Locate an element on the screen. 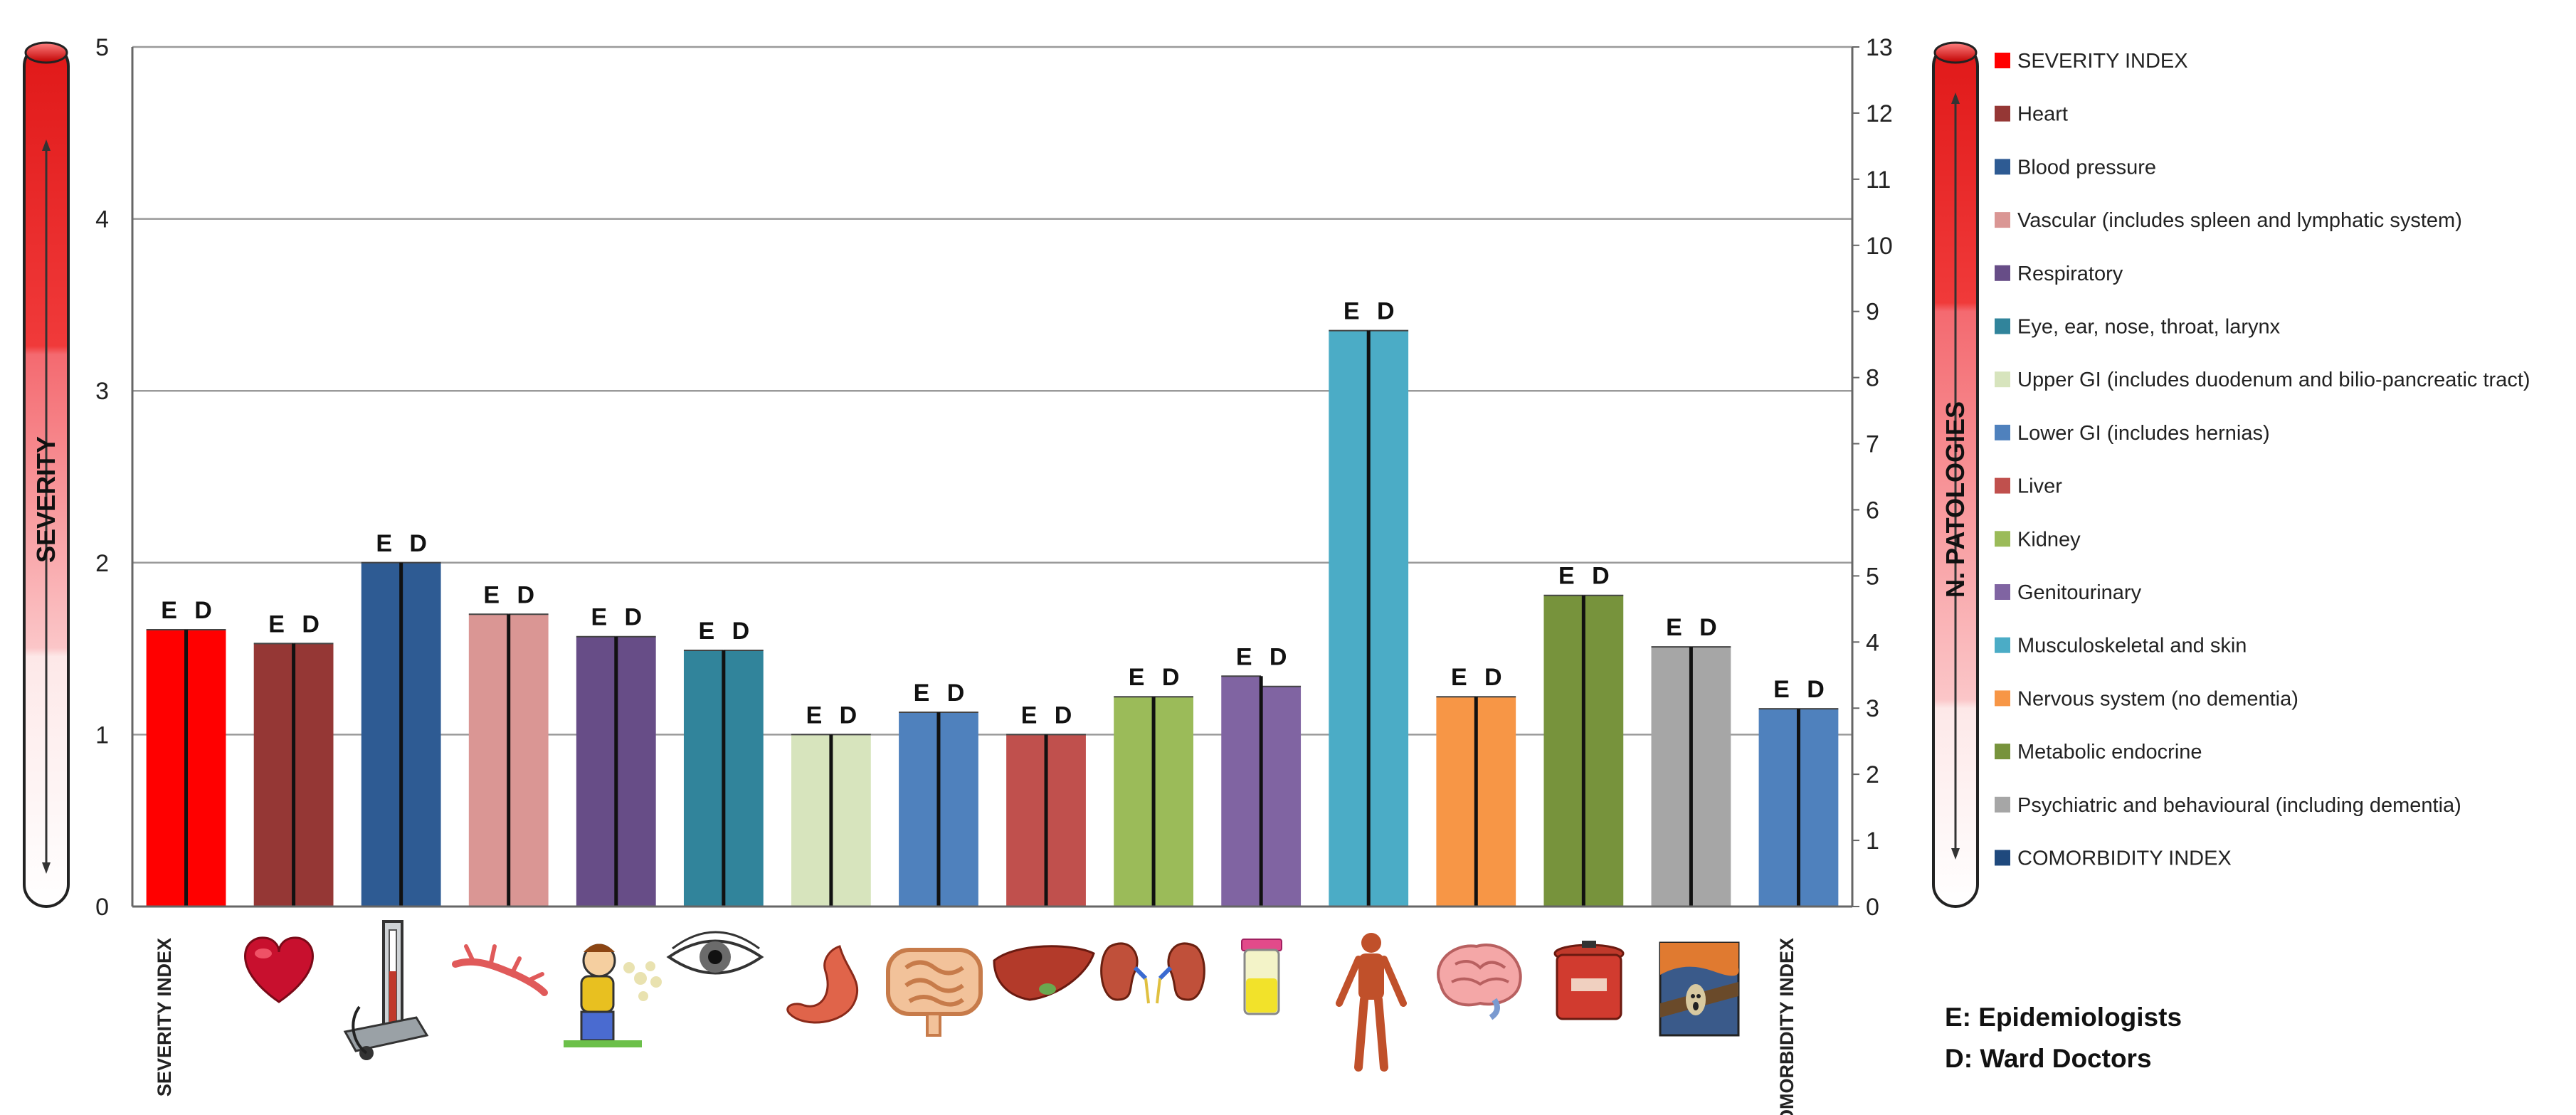 Image resolution: width=2576 pixels, height=1115 pixels. intestine-icon is located at coordinates (934, 992).